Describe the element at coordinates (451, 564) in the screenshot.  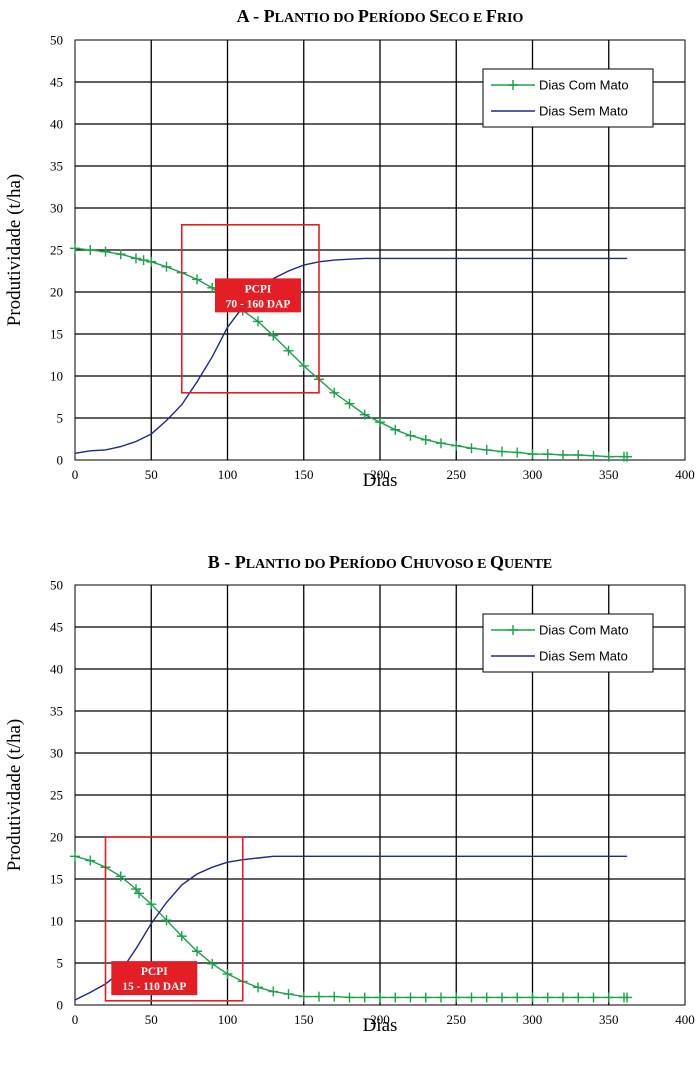
I see `title-part: HUVOSO E` at that location.